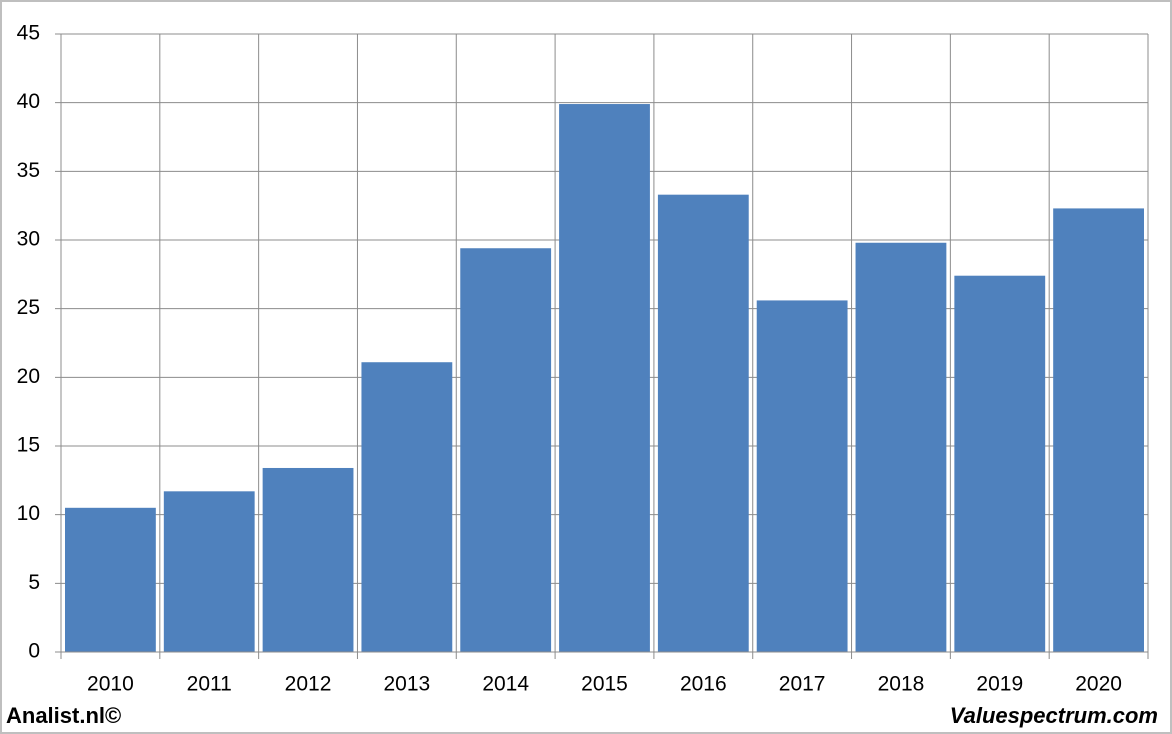  I want to click on y-tick-label: 10, so click(28, 513).